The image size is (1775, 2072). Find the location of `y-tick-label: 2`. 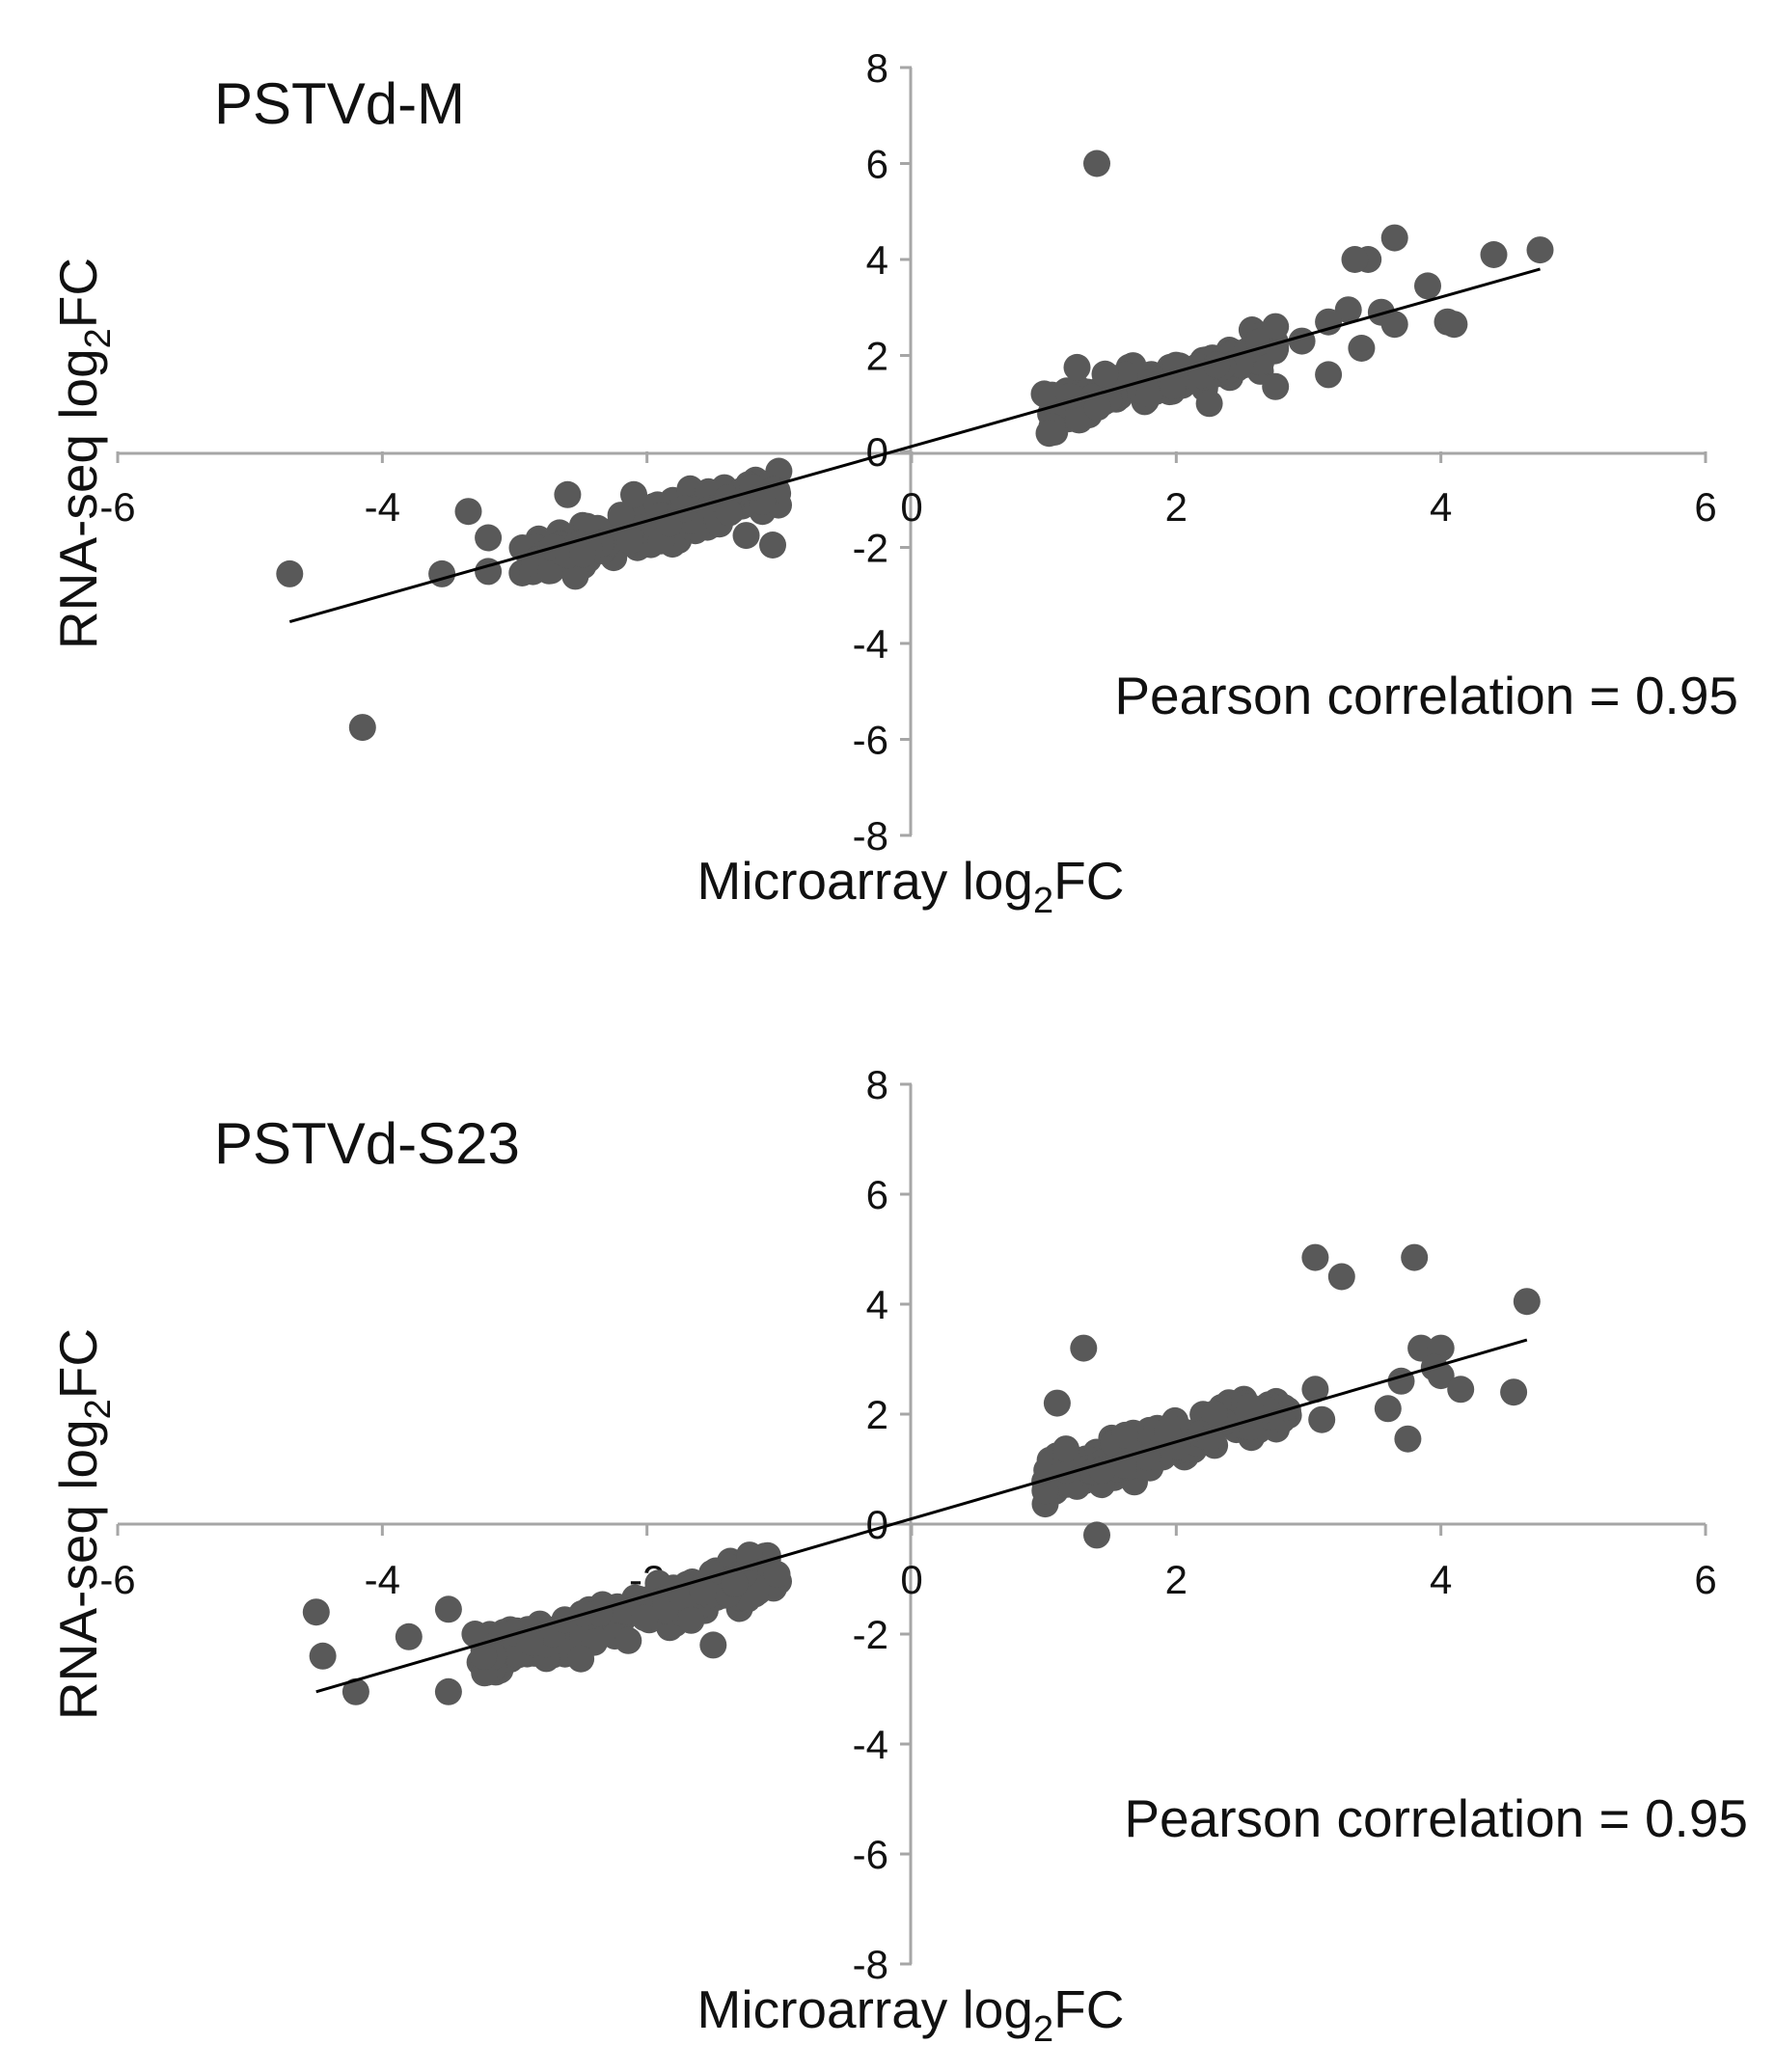

y-tick-label: 2 is located at coordinates (877, 356).